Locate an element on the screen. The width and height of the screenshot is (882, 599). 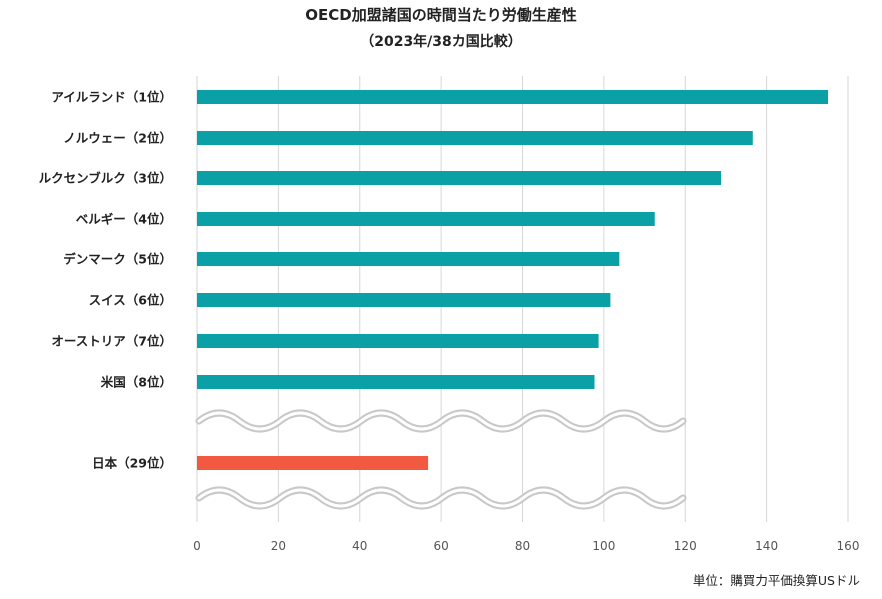
x-tick-label: 0 is located at coordinates (197, 546).